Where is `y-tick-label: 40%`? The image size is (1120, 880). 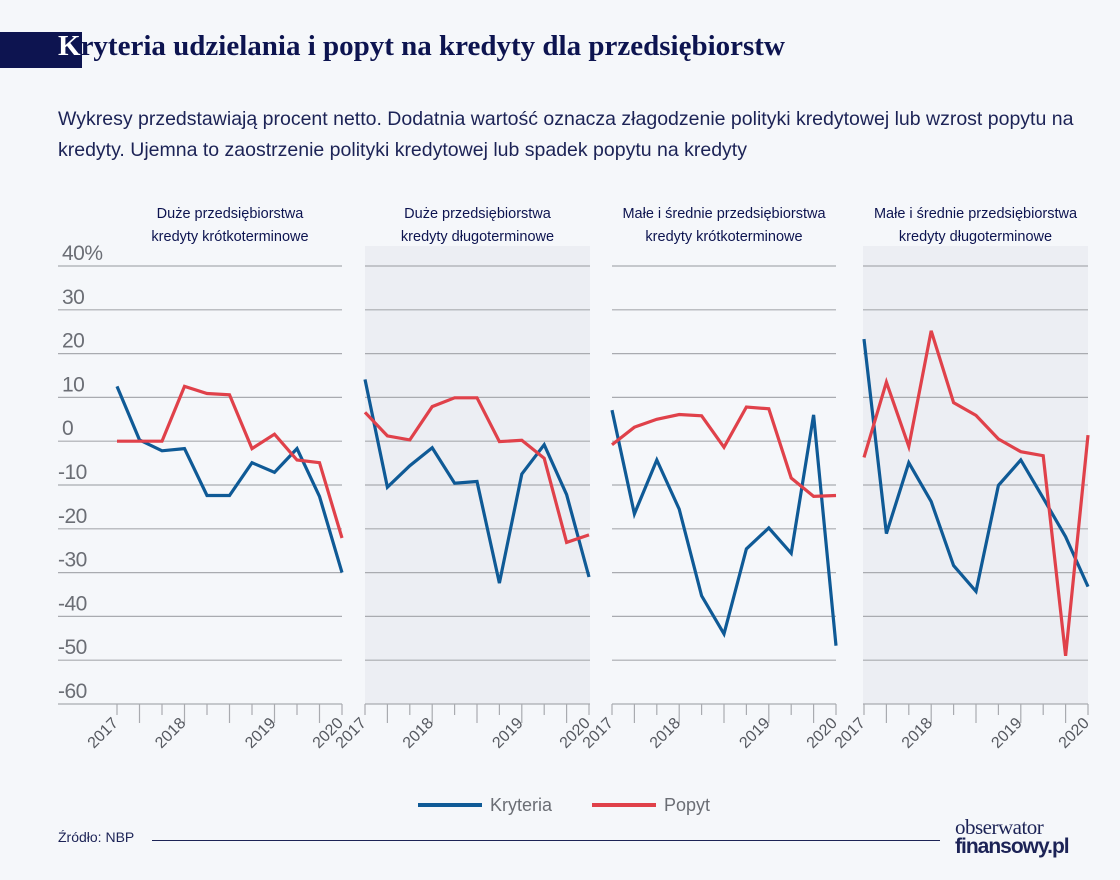 y-tick-label: 40% is located at coordinates (82, 253).